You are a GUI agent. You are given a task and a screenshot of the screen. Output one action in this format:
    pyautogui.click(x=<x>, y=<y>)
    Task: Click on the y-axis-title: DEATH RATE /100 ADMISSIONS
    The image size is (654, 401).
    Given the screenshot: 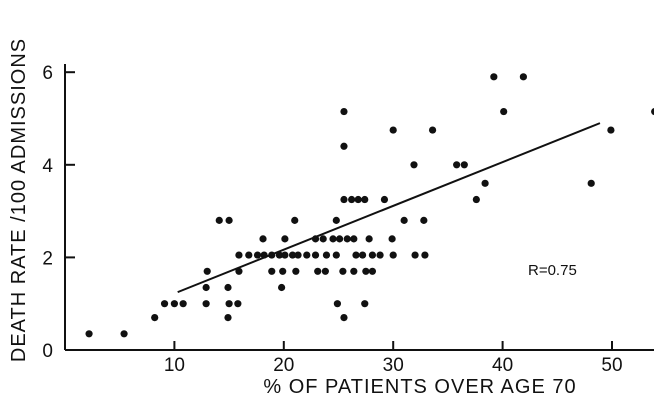 What is the action you would take?
    pyautogui.click(x=19, y=200)
    